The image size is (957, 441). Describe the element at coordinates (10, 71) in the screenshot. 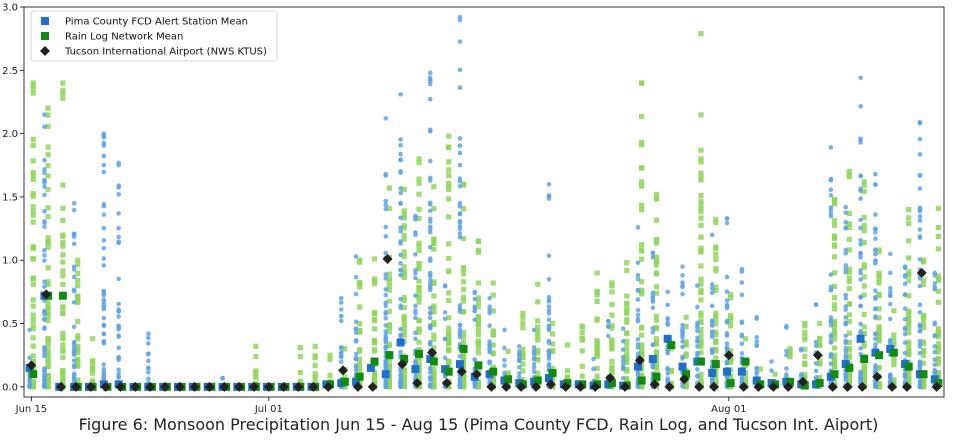

I see `y-tick-label: 2.5` at that location.